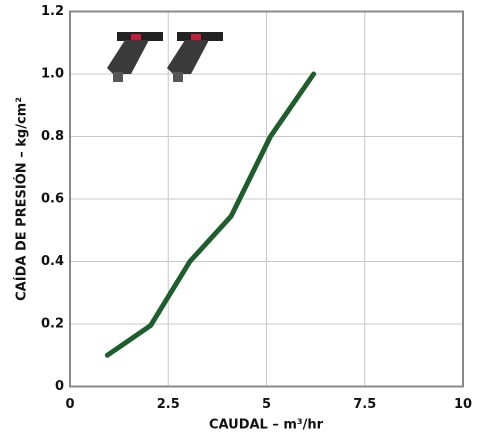  What do you see at coordinates (52, 261) in the screenshot?
I see `y-tick-label: 0.4` at bounding box center [52, 261].